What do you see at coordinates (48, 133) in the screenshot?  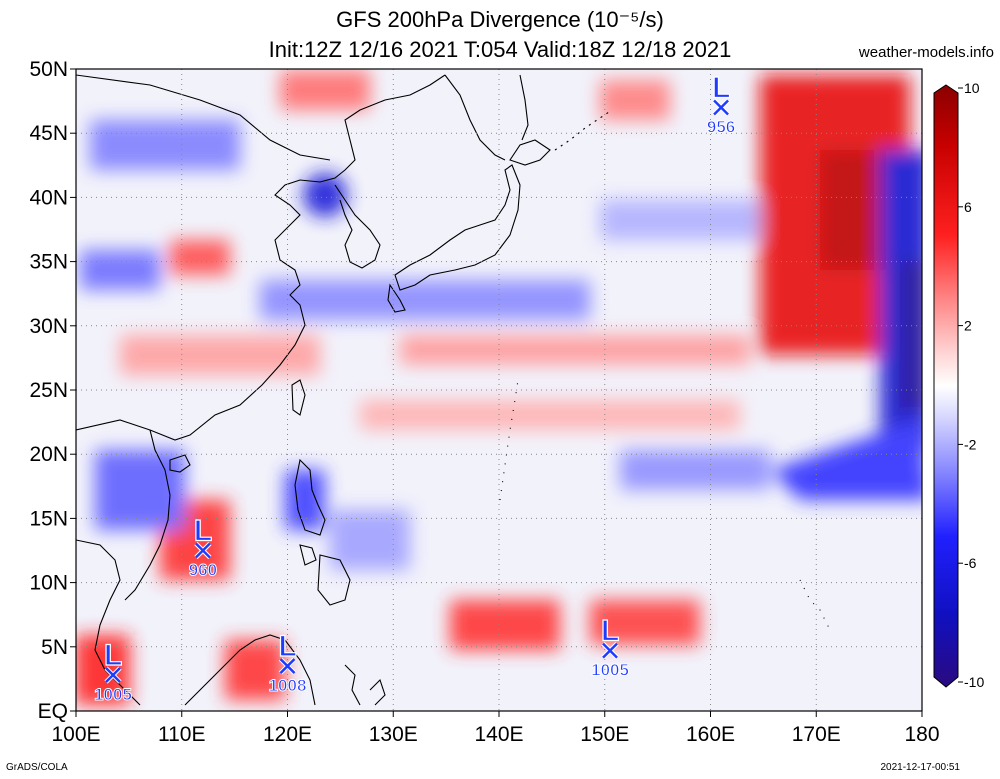 I see `lat-tick-label: 45N` at bounding box center [48, 133].